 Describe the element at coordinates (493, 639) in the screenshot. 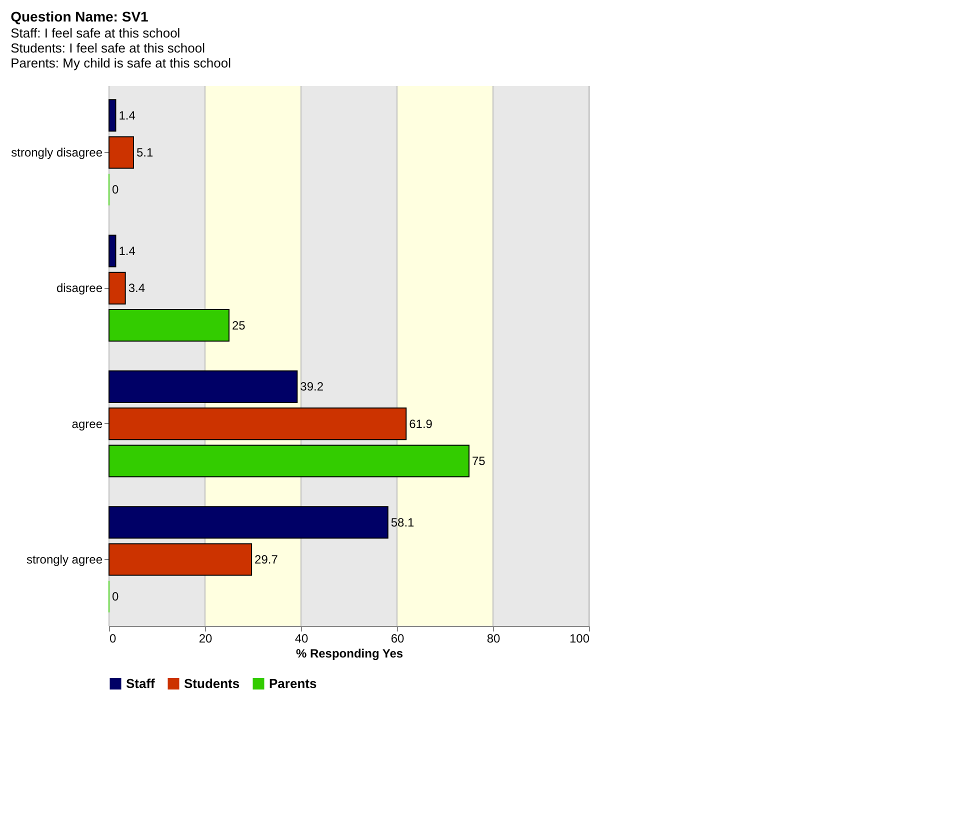

I see `x-tick-label: 80` at that location.